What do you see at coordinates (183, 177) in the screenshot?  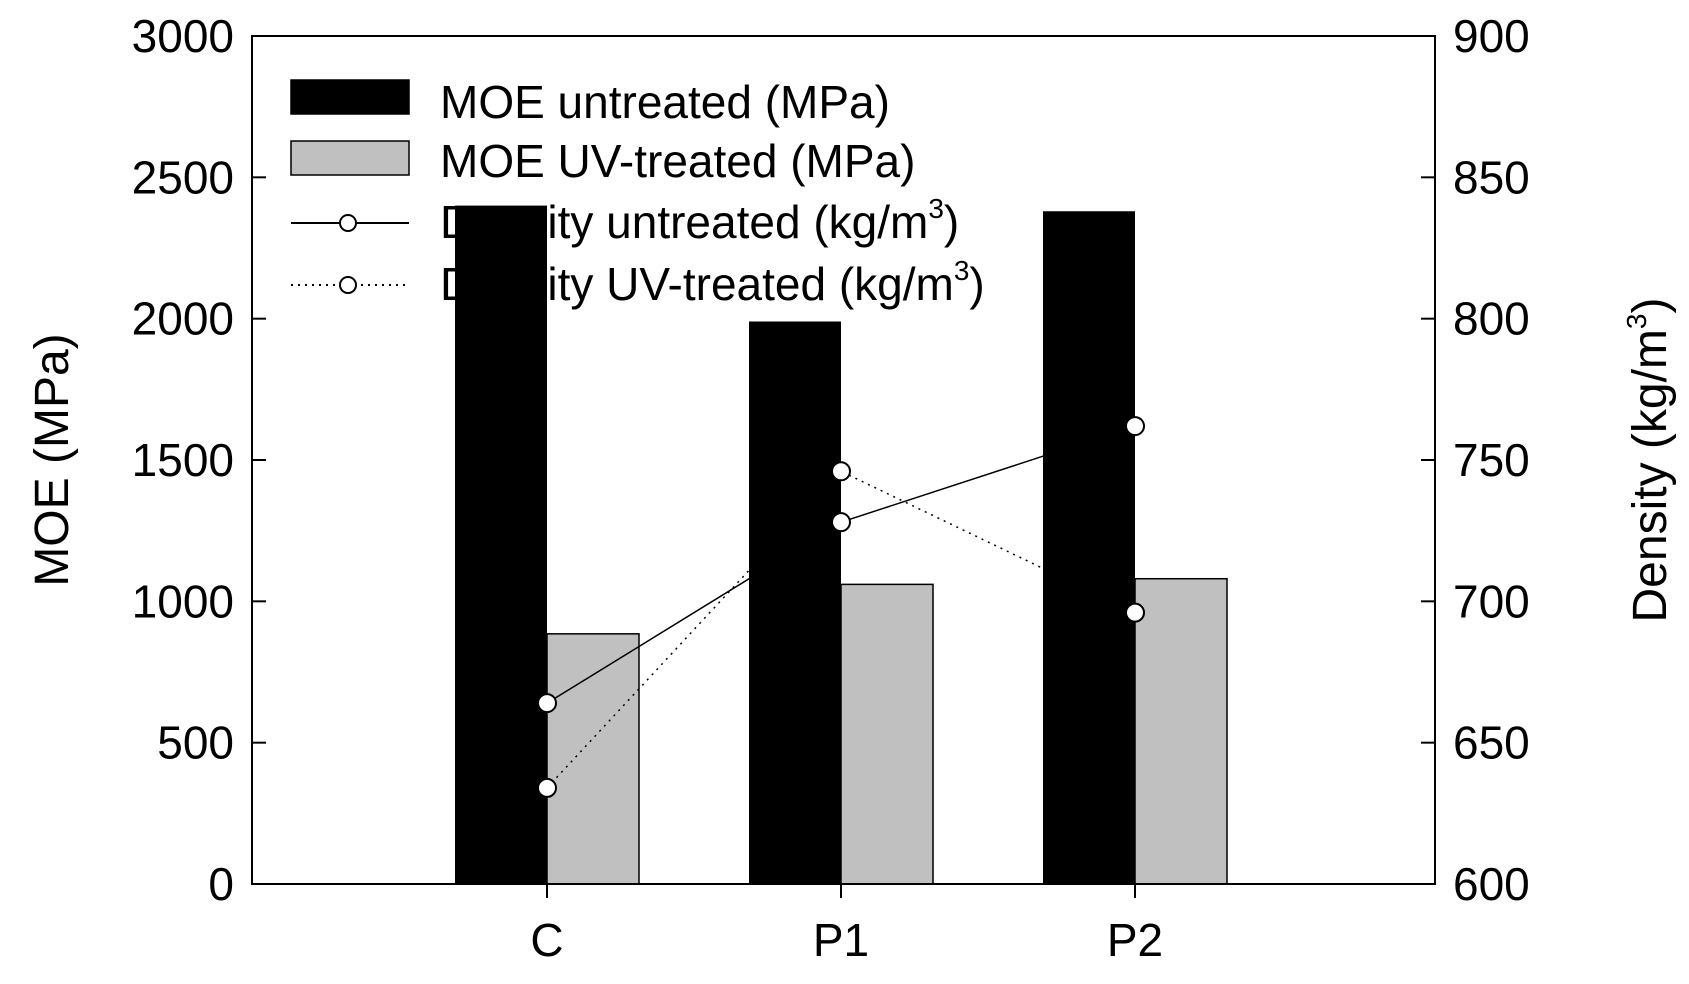 I see `left-tick-label-2500: 2500` at bounding box center [183, 177].